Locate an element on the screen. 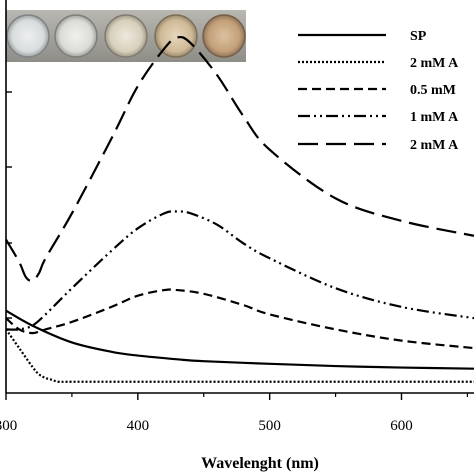  legend-label-5: 2 mM A is located at coordinates (434, 145).